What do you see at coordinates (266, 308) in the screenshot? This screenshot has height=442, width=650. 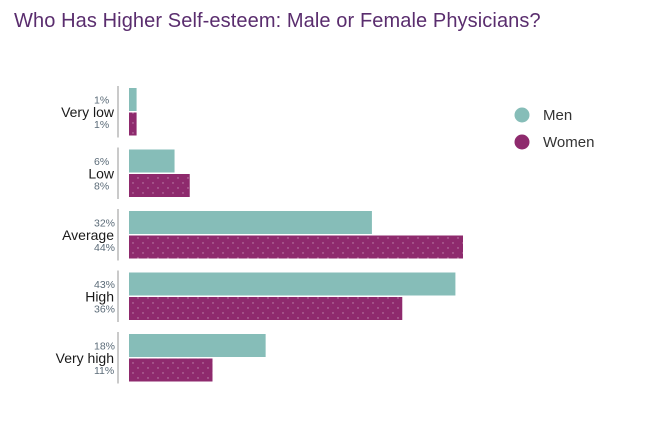 I see `bar-texture-women-high` at bounding box center [266, 308].